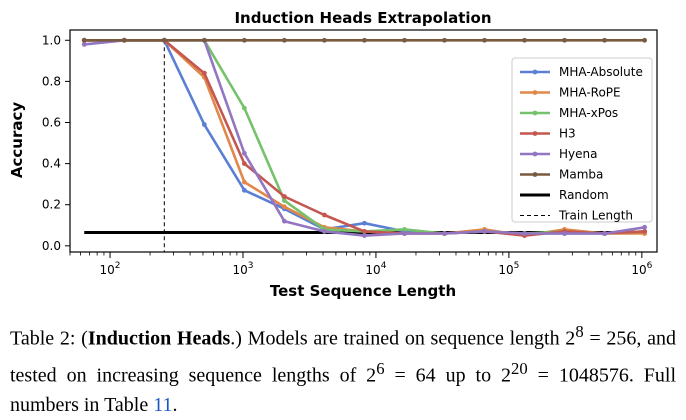 The image size is (686, 420). I want to click on legend-marker-mha-xpos, so click(535, 113).